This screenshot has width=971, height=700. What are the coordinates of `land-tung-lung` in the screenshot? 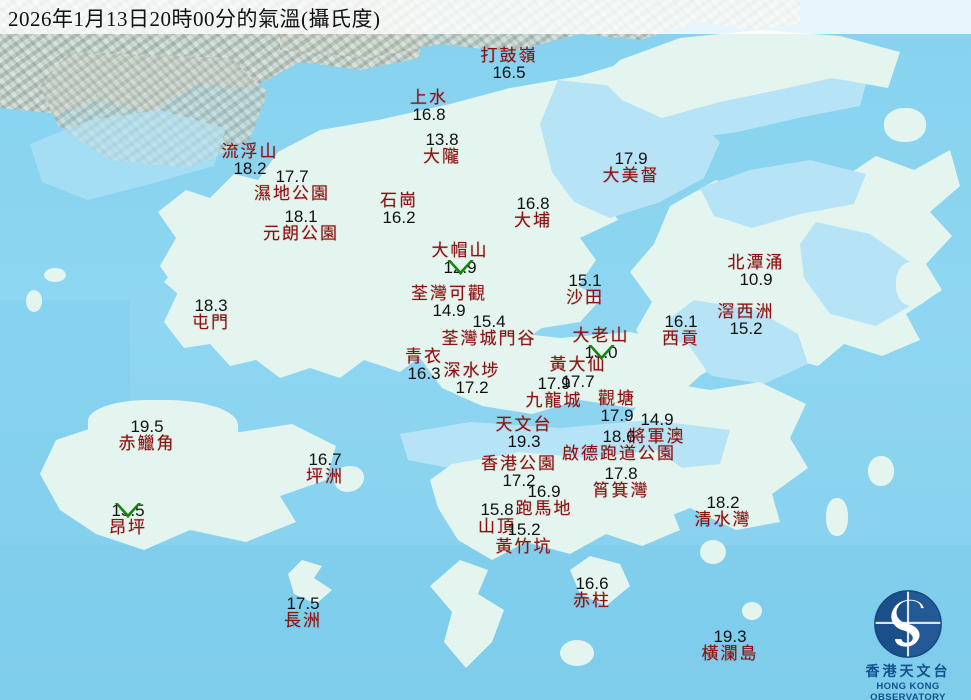 It's located at (713, 552).